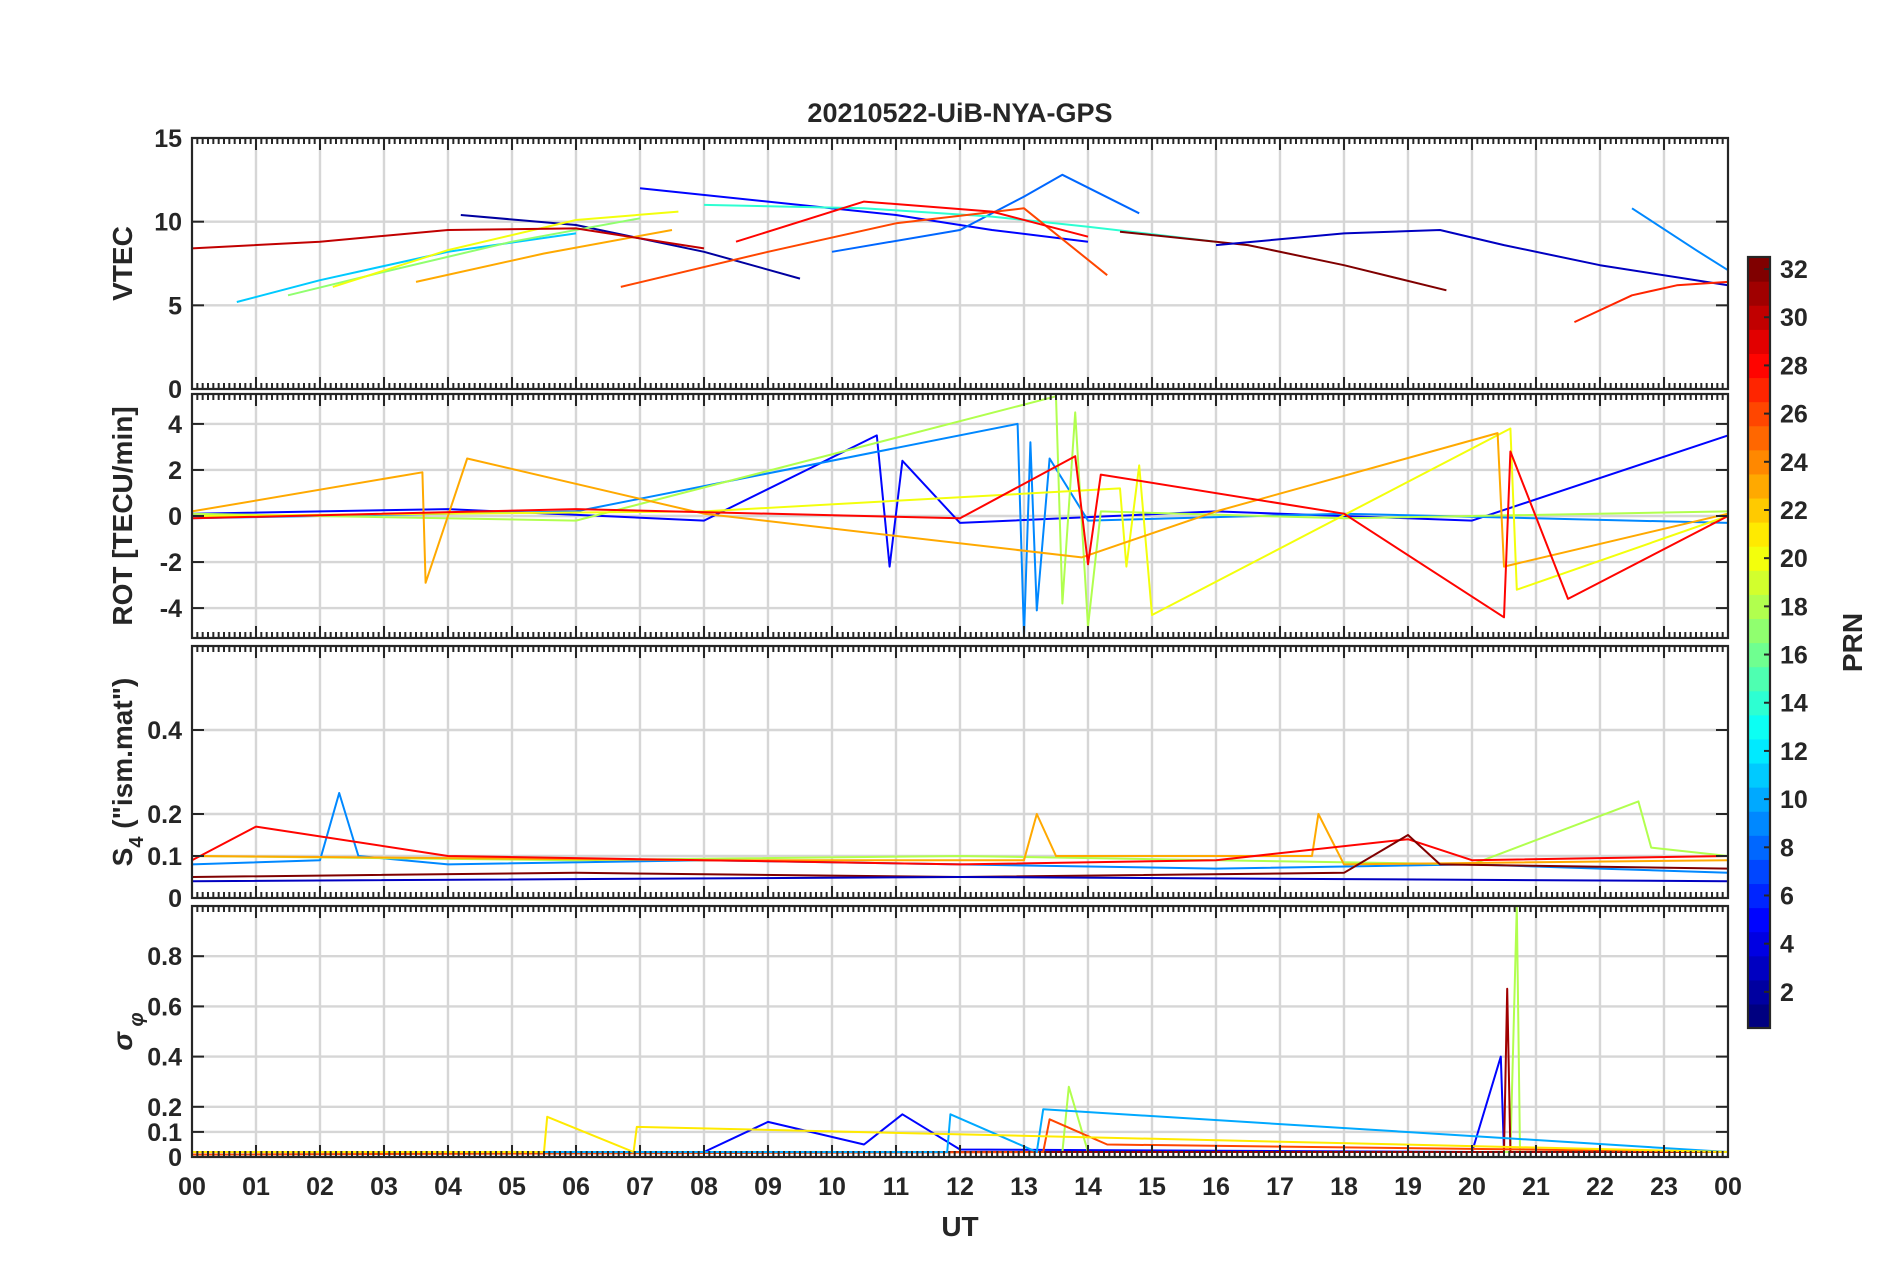  I want to click on x-tick-label: 02, so click(320, 1187).